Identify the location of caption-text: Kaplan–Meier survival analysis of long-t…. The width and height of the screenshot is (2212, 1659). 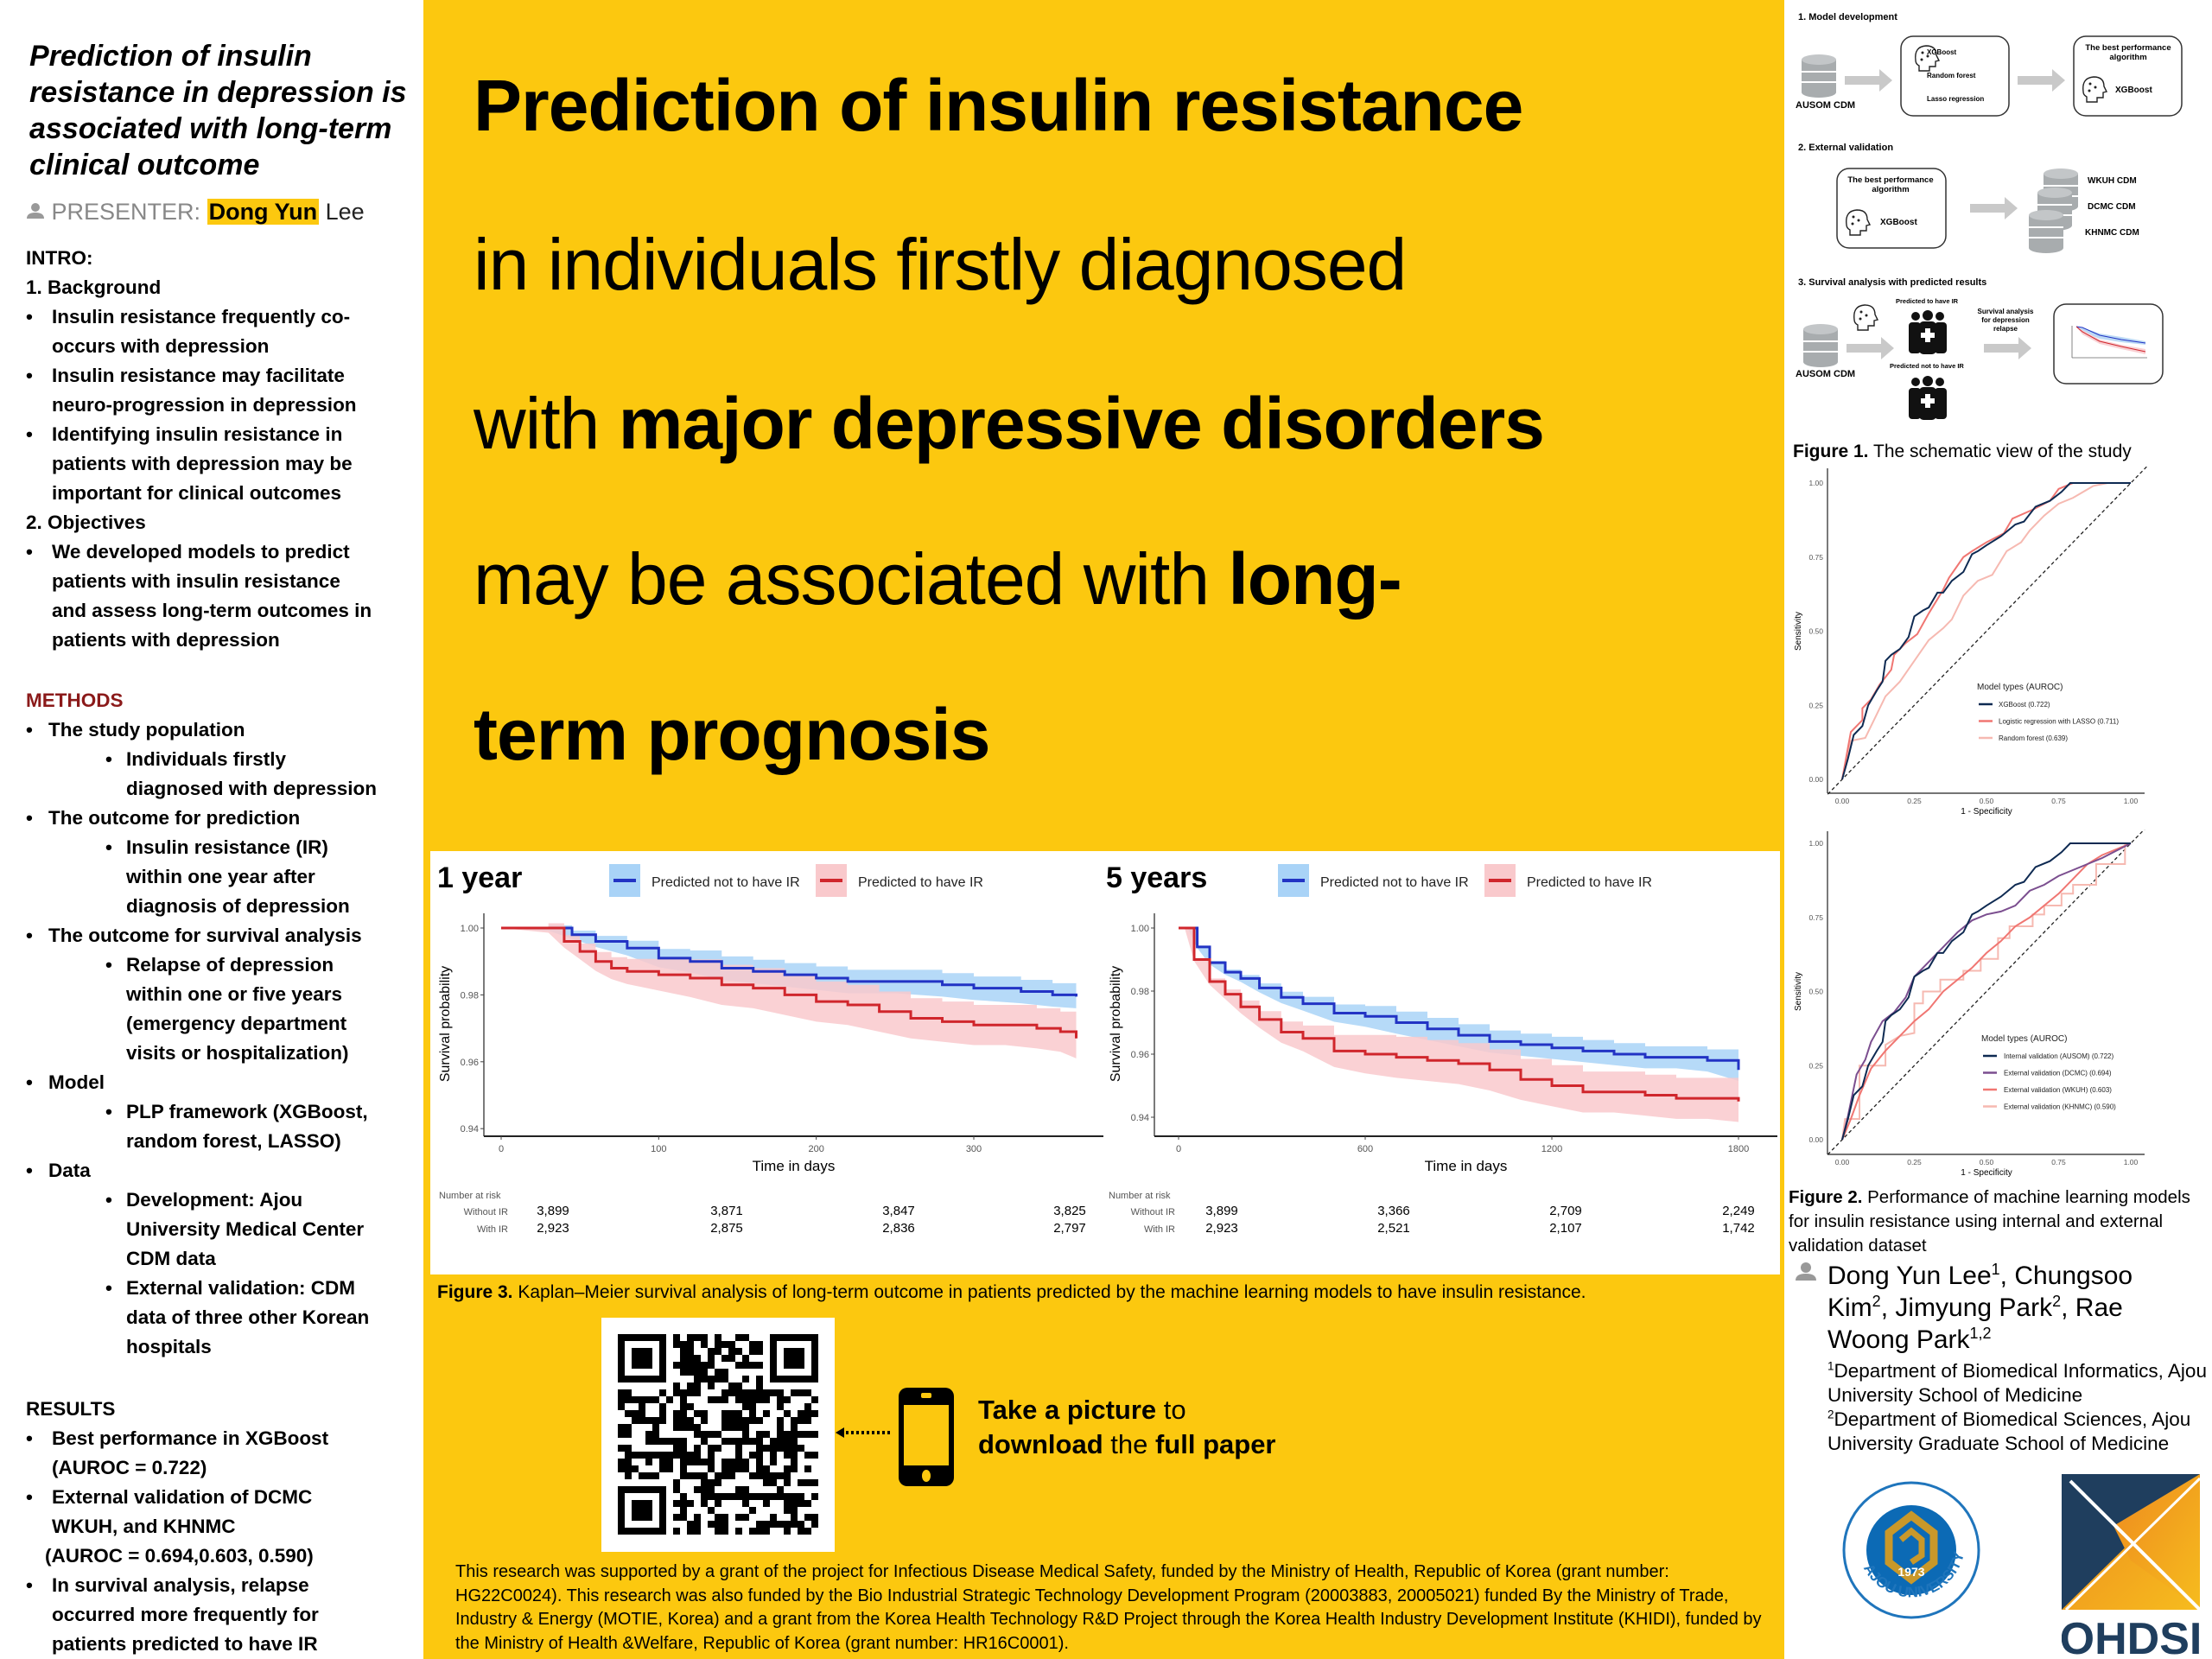
(1049, 1292).